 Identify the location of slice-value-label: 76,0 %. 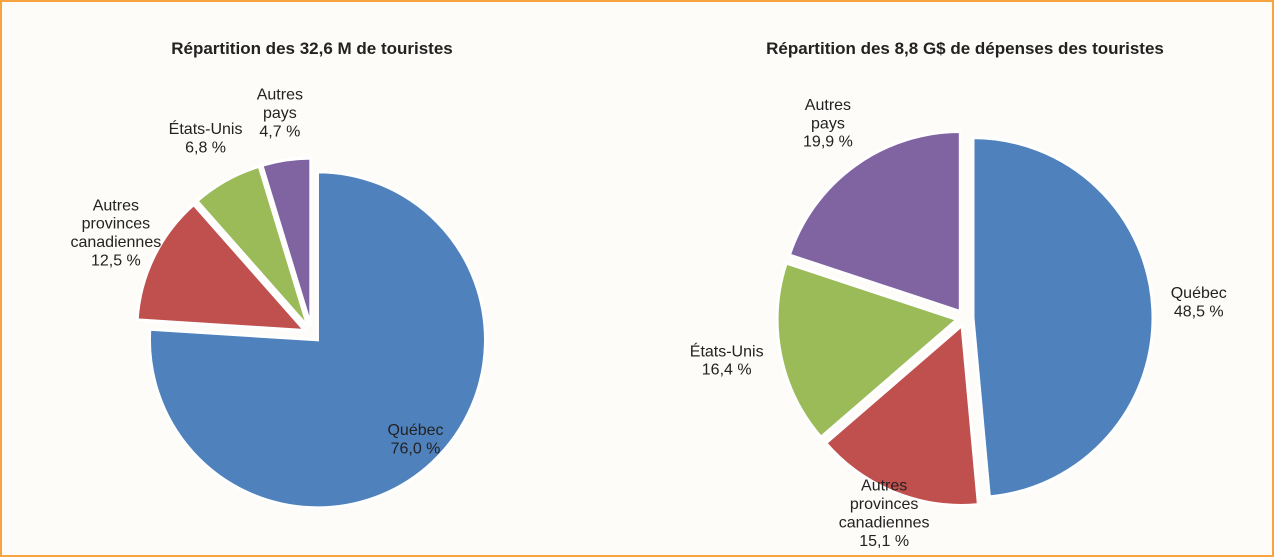
(416, 448).